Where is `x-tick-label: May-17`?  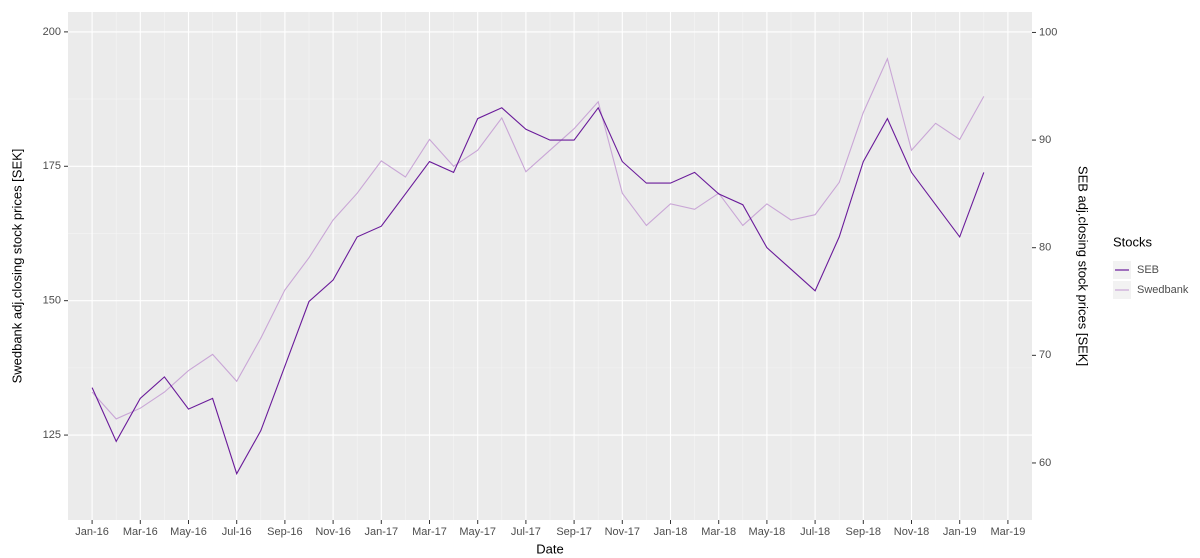
x-tick-label: May-17 is located at coordinates (477, 532).